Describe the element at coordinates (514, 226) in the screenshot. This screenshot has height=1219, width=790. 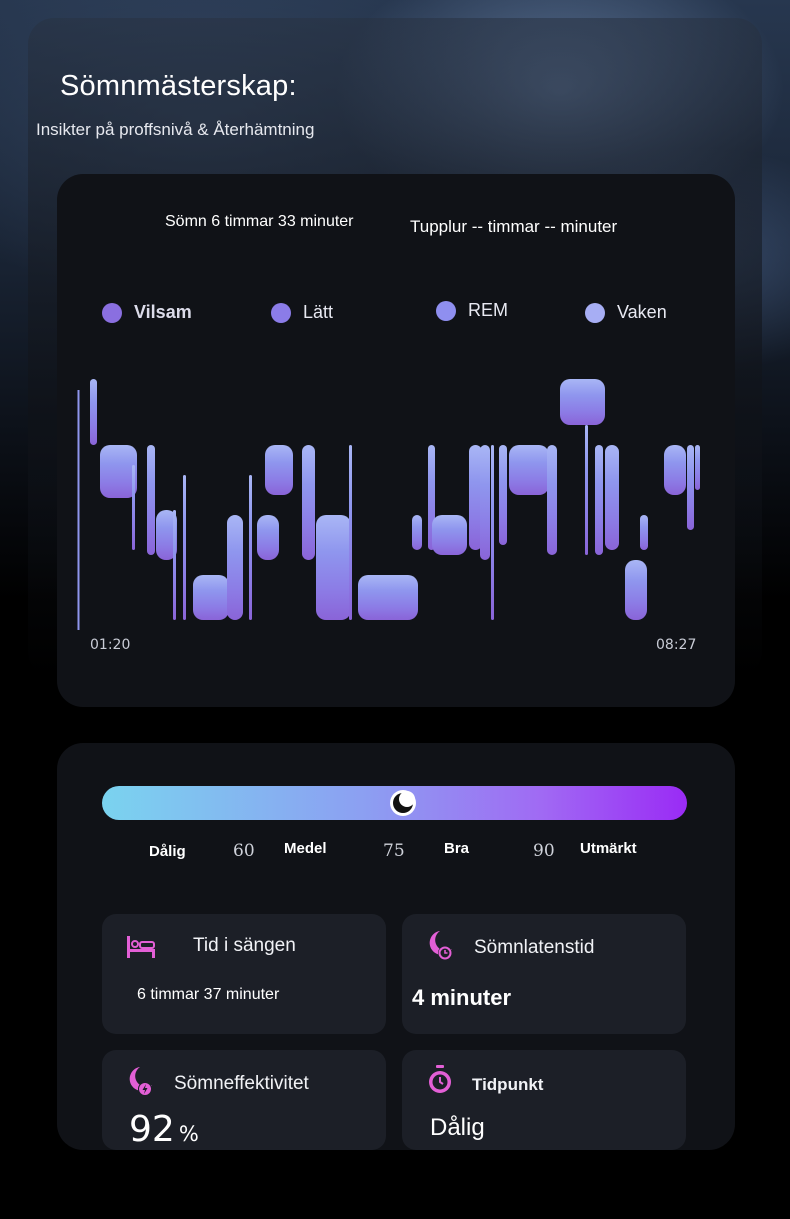
I see `nap-duration-text: Tupplur -- timmar -- minuter` at that location.